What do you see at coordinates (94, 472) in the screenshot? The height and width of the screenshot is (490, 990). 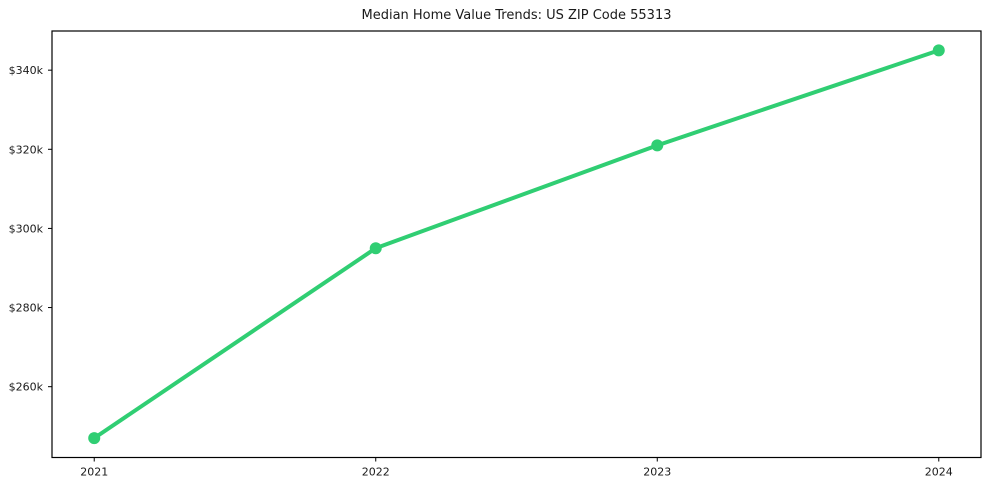 I see `x-tick-label: 2021` at bounding box center [94, 472].